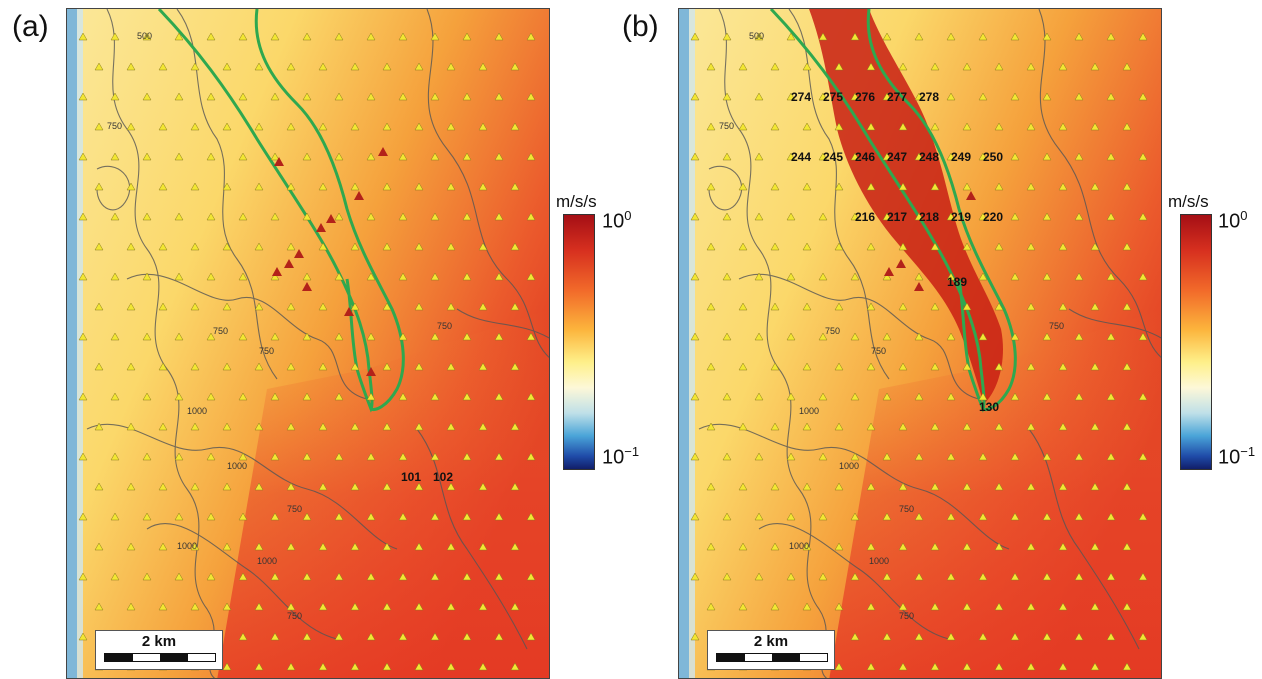 This screenshot has width=1262, height=679. Describe the element at coordinates (371, 371) in the screenshot. I see `highlight-marker` at that location.